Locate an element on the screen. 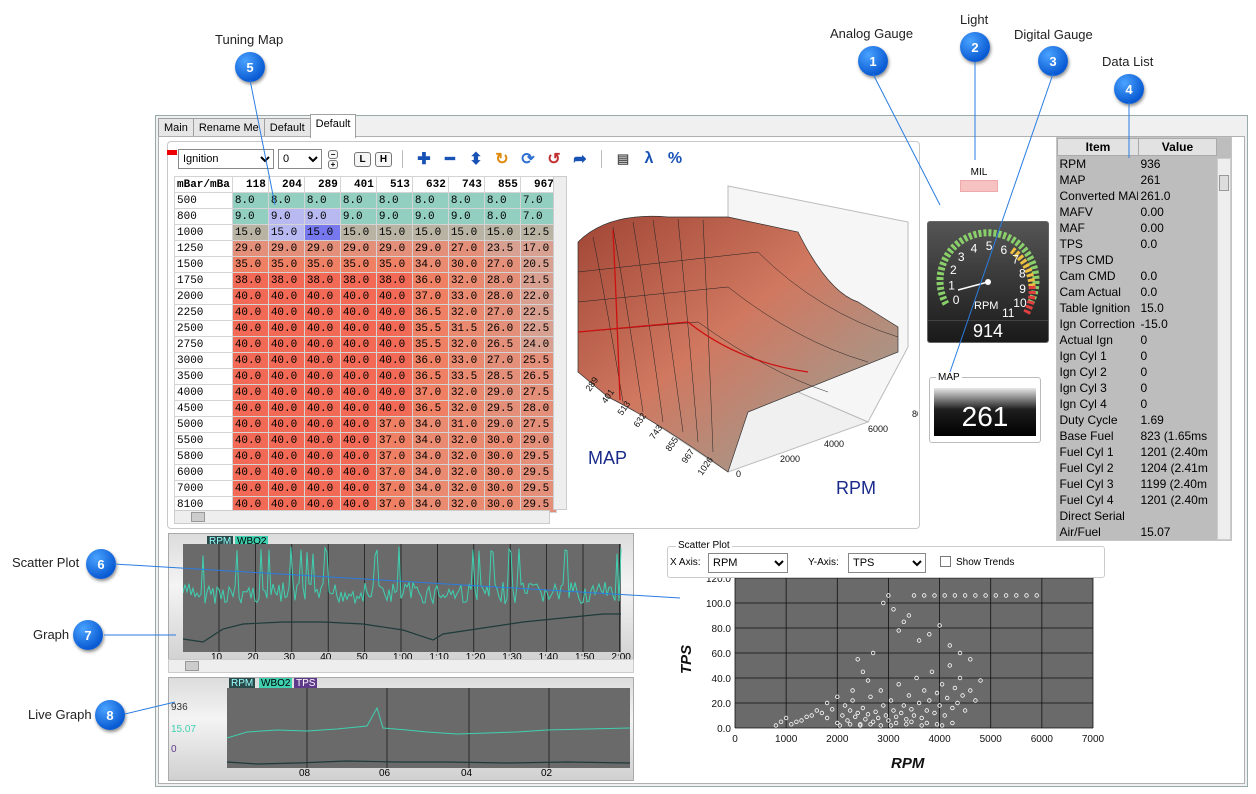 This screenshot has height=794, width=1256. grid-cell: 12.5 is located at coordinates (538, 232).